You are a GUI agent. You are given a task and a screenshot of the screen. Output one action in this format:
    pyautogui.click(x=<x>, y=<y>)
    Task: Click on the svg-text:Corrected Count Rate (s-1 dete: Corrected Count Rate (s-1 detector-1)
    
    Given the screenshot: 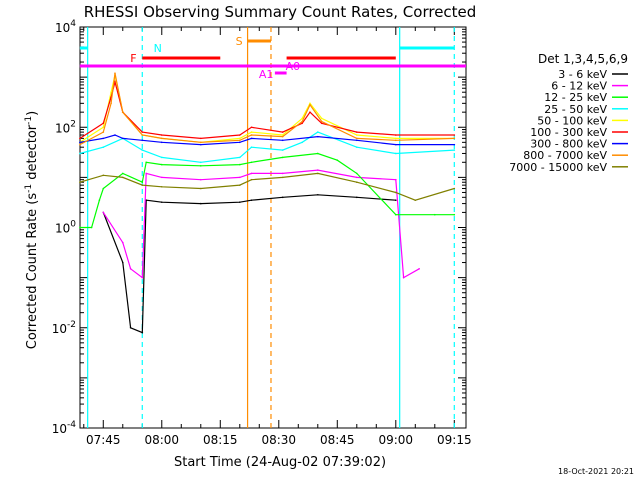 What is the action you would take?
    pyautogui.click(x=32, y=230)
    